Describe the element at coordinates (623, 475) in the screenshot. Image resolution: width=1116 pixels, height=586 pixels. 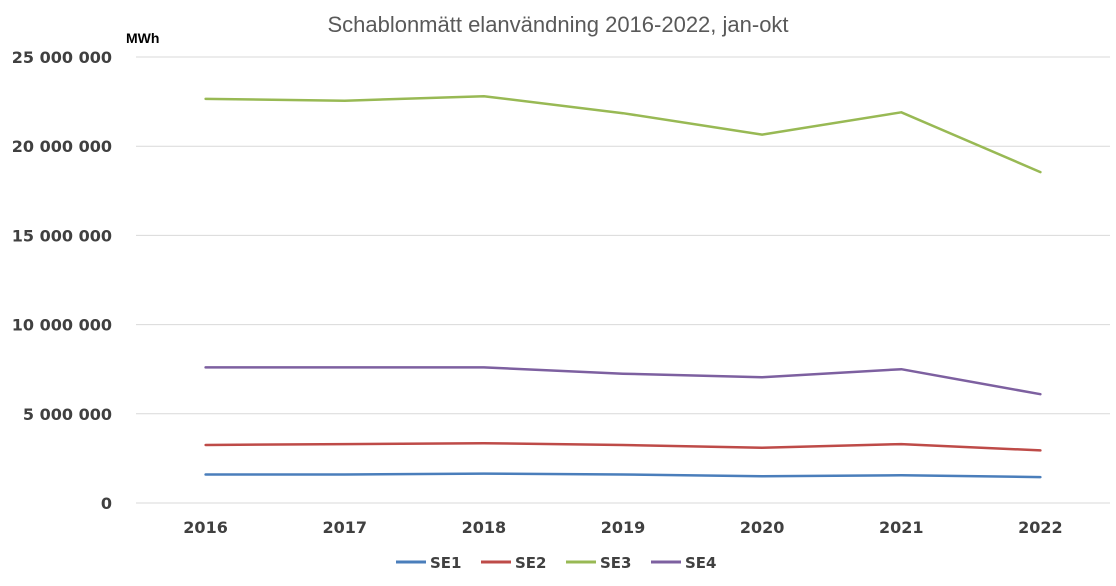
I see `series-line-se1` at that location.